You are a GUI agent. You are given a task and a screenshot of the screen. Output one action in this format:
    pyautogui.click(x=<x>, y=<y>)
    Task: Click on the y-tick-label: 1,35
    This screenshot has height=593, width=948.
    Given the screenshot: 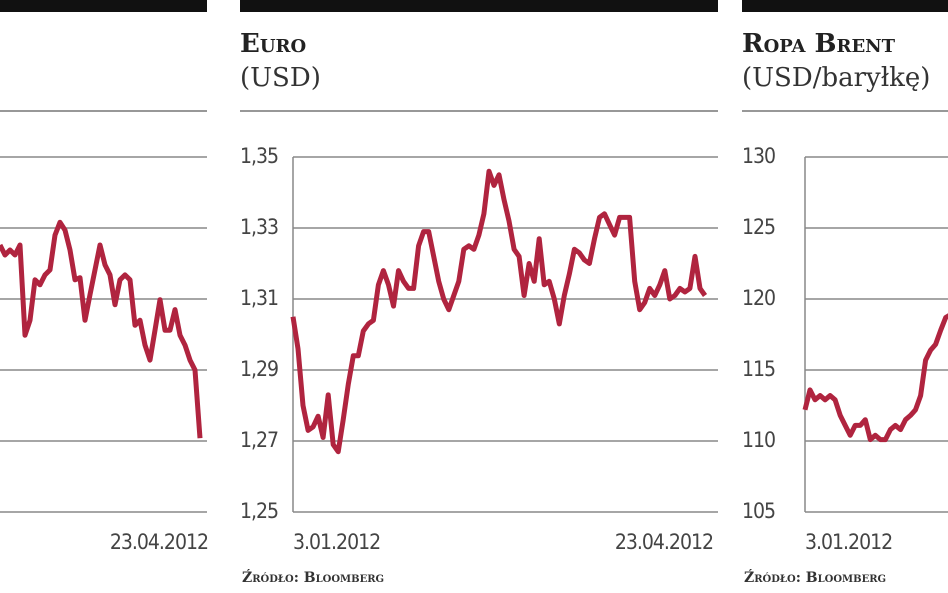 What is the action you would take?
    pyautogui.click(x=259, y=156)
    